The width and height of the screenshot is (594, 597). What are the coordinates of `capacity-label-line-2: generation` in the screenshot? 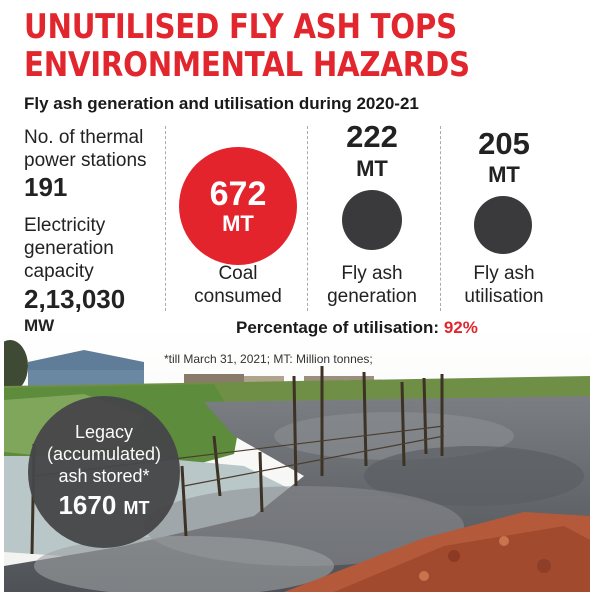 It's located at (69, 248).